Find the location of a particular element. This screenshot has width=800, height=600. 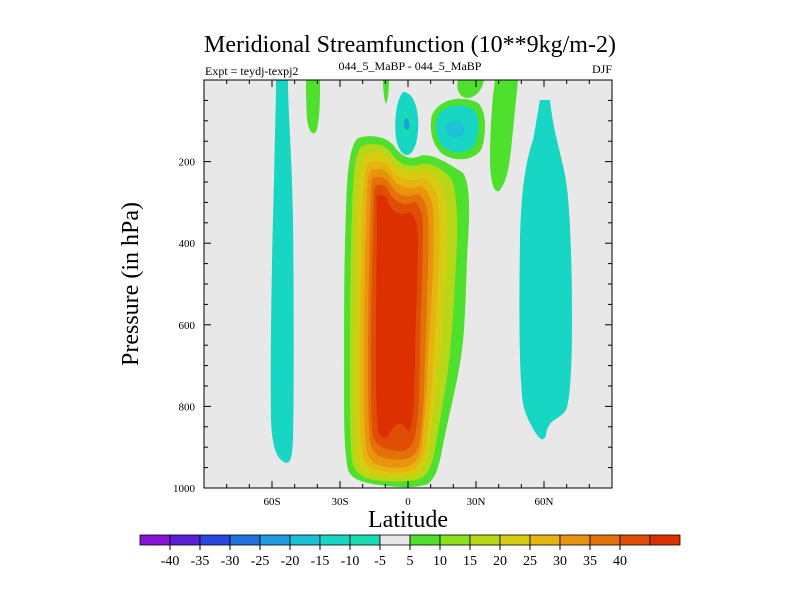

y-tick-label: 400 is located at coordinates (187, 244).